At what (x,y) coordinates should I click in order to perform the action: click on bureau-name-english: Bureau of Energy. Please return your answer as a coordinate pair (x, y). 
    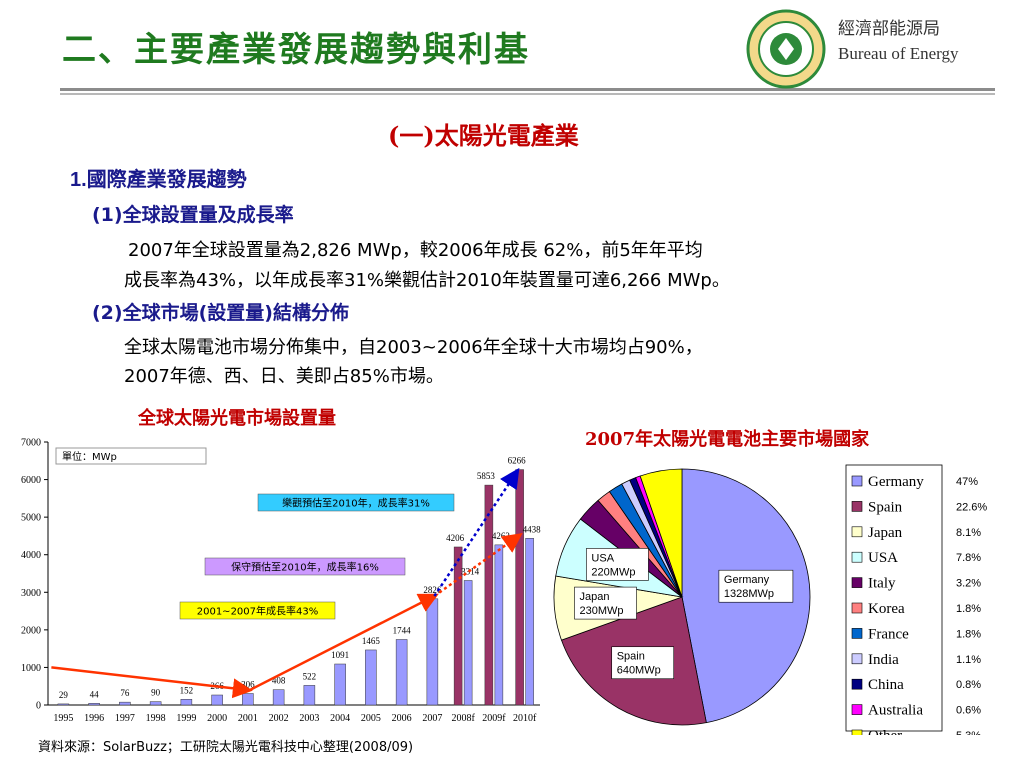
    Looking at the image, I should click on (898, 53).